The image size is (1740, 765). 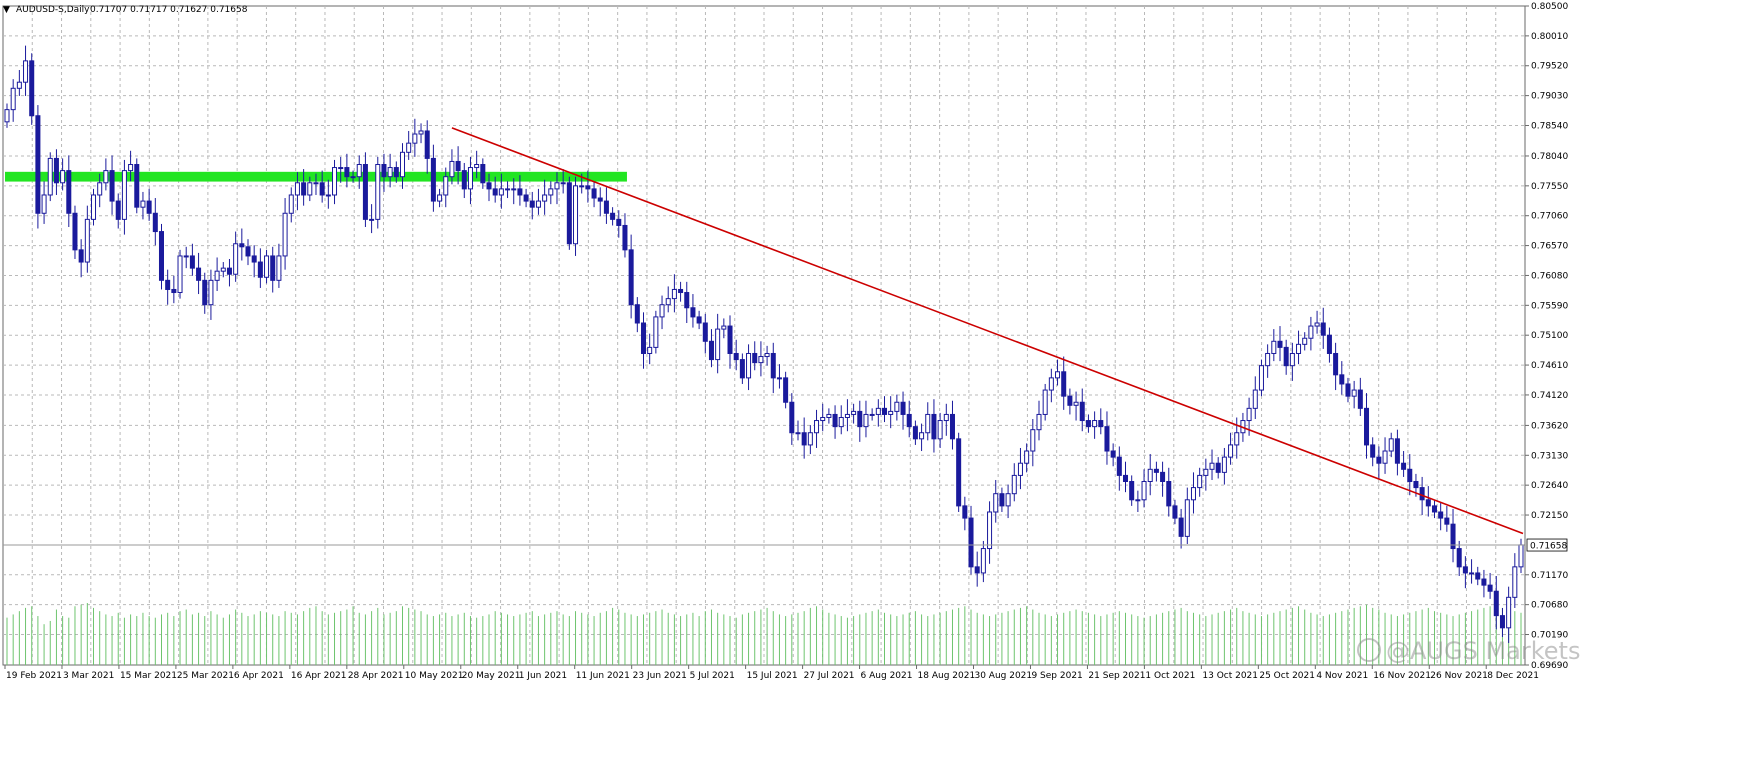 What do you see at coordinates (1549, 306) in the screenshot?
I see `y-tick-label: 0.75590` at bounding box center [1549, 306].